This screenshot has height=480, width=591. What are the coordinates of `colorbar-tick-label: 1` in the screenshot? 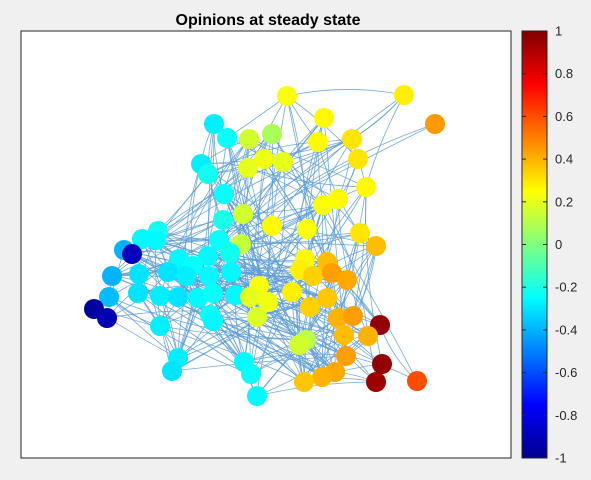 It's located at (558, 31).